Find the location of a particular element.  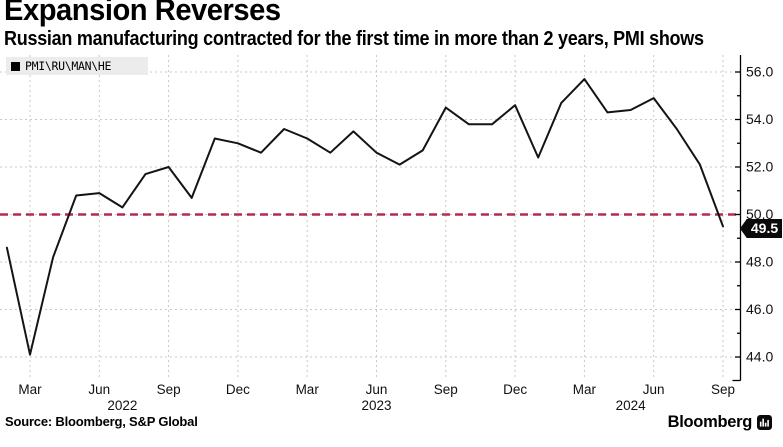

last-value-badge: 49.5 is located at coordinates (761, 228).